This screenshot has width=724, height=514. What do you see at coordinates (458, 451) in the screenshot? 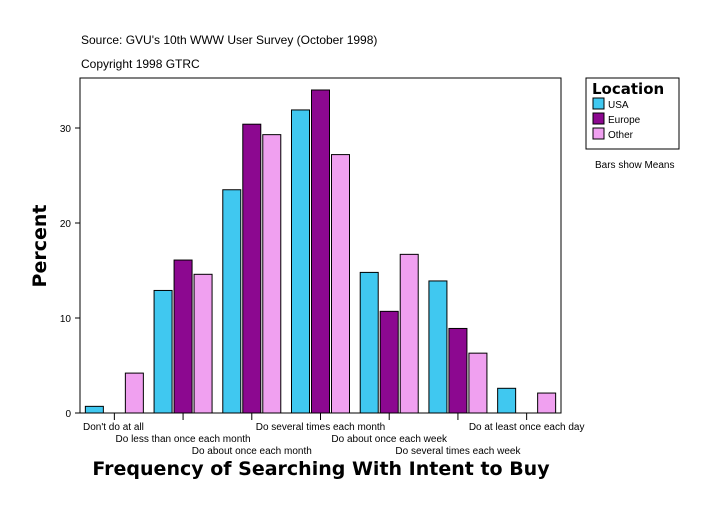
I see `x-tick-label: Do several times each week` at bounding box center [458, 451].